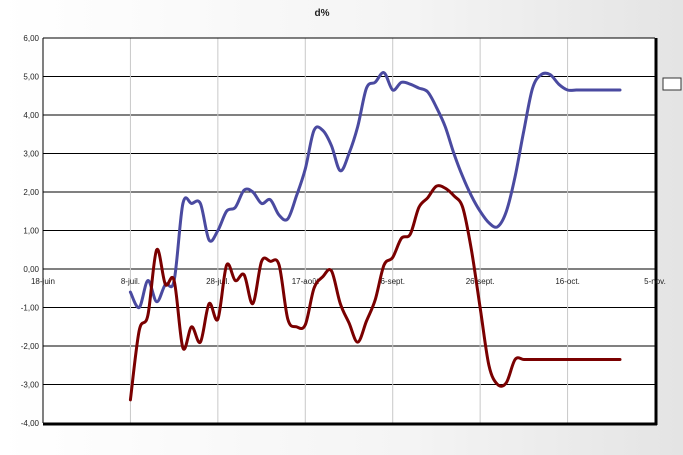 This screenshot has height=455, width=683. Describe the element at coordinates (43, 281) in the screenshot. I see `x-tick-label: 18-juin` at that location.